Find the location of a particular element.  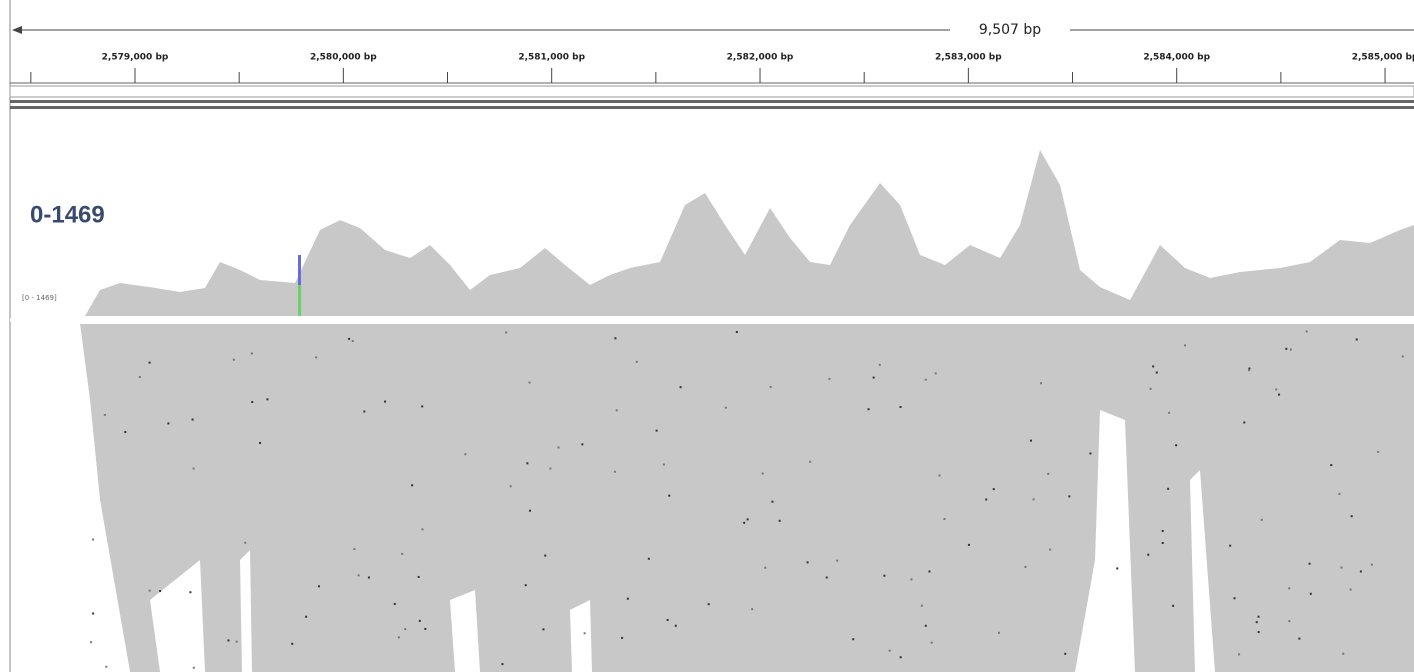

variant-marker is located at coordinates (299, 270).